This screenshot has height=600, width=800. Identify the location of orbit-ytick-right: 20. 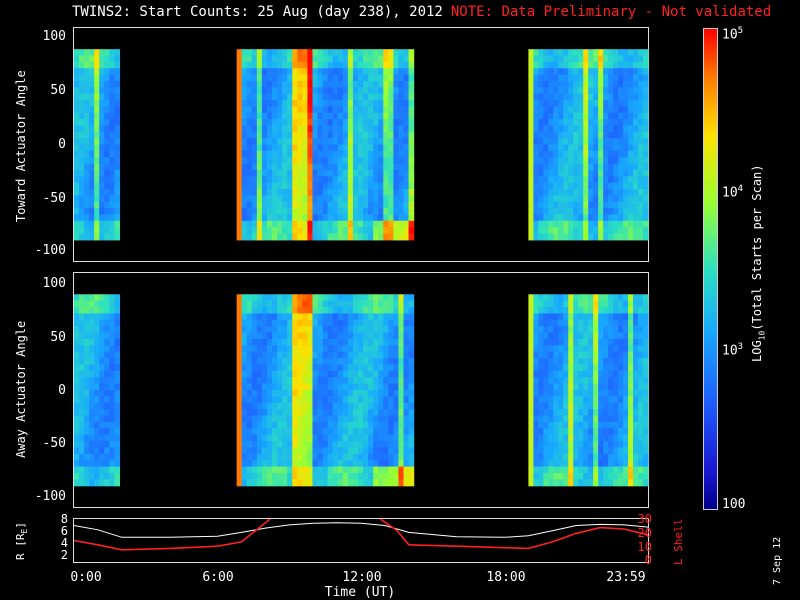
(644, 533).